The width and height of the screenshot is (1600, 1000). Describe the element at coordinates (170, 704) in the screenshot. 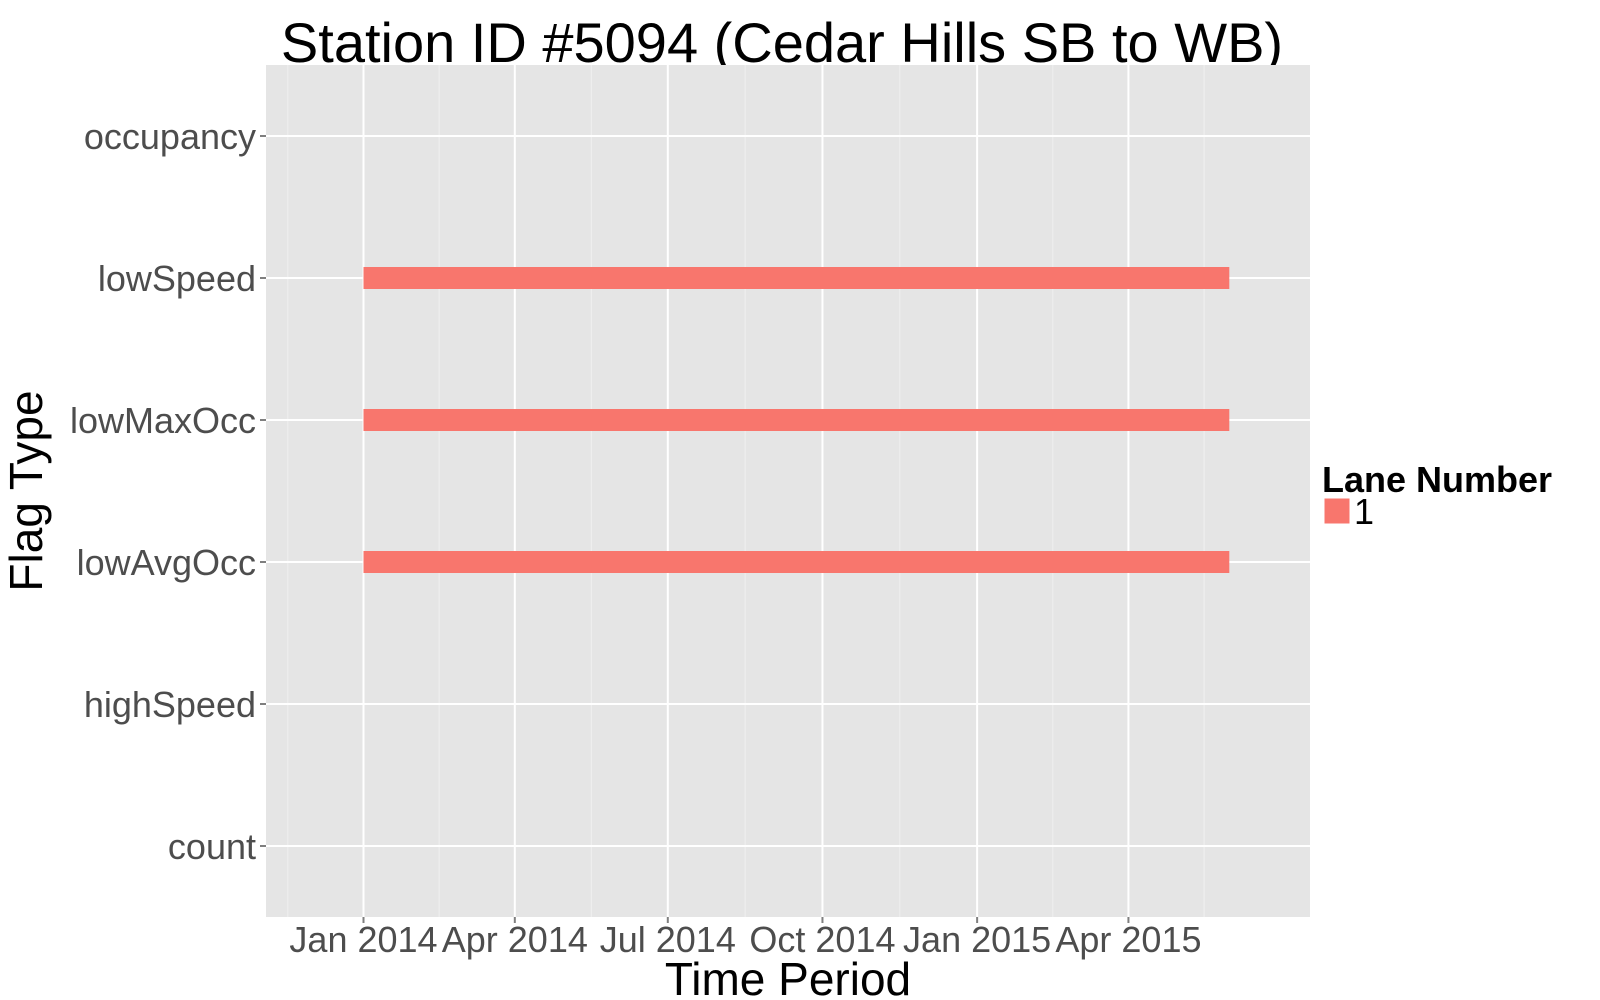

I see `y-tick-label: highSpeed` at that location.